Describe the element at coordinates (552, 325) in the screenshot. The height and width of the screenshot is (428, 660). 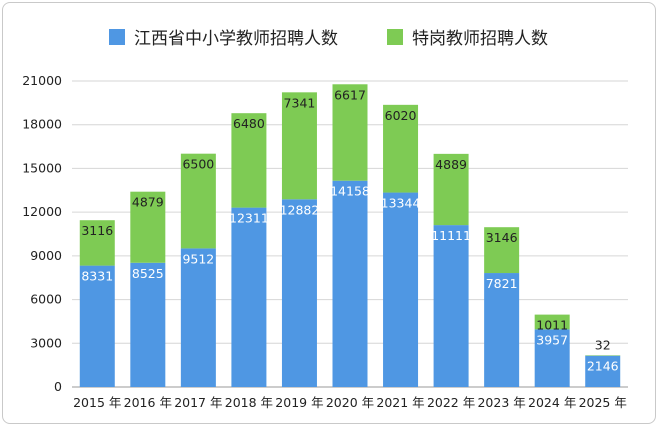
I see `data-label-special-post-teachers: 1011` at that location.